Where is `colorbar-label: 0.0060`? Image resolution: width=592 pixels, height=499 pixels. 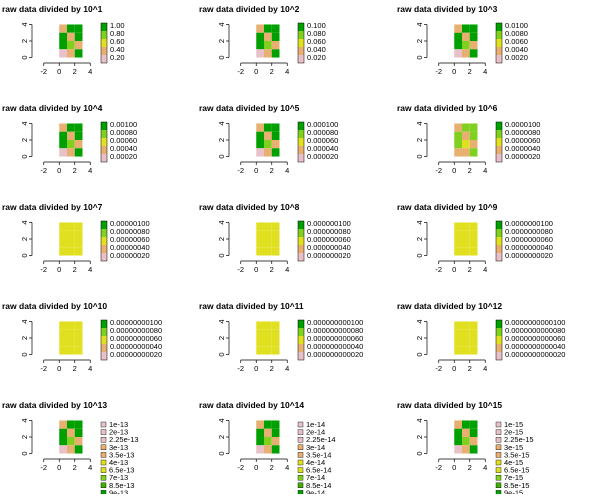
colorbar-label: 0.0060 is located at coordinates (516, 41).